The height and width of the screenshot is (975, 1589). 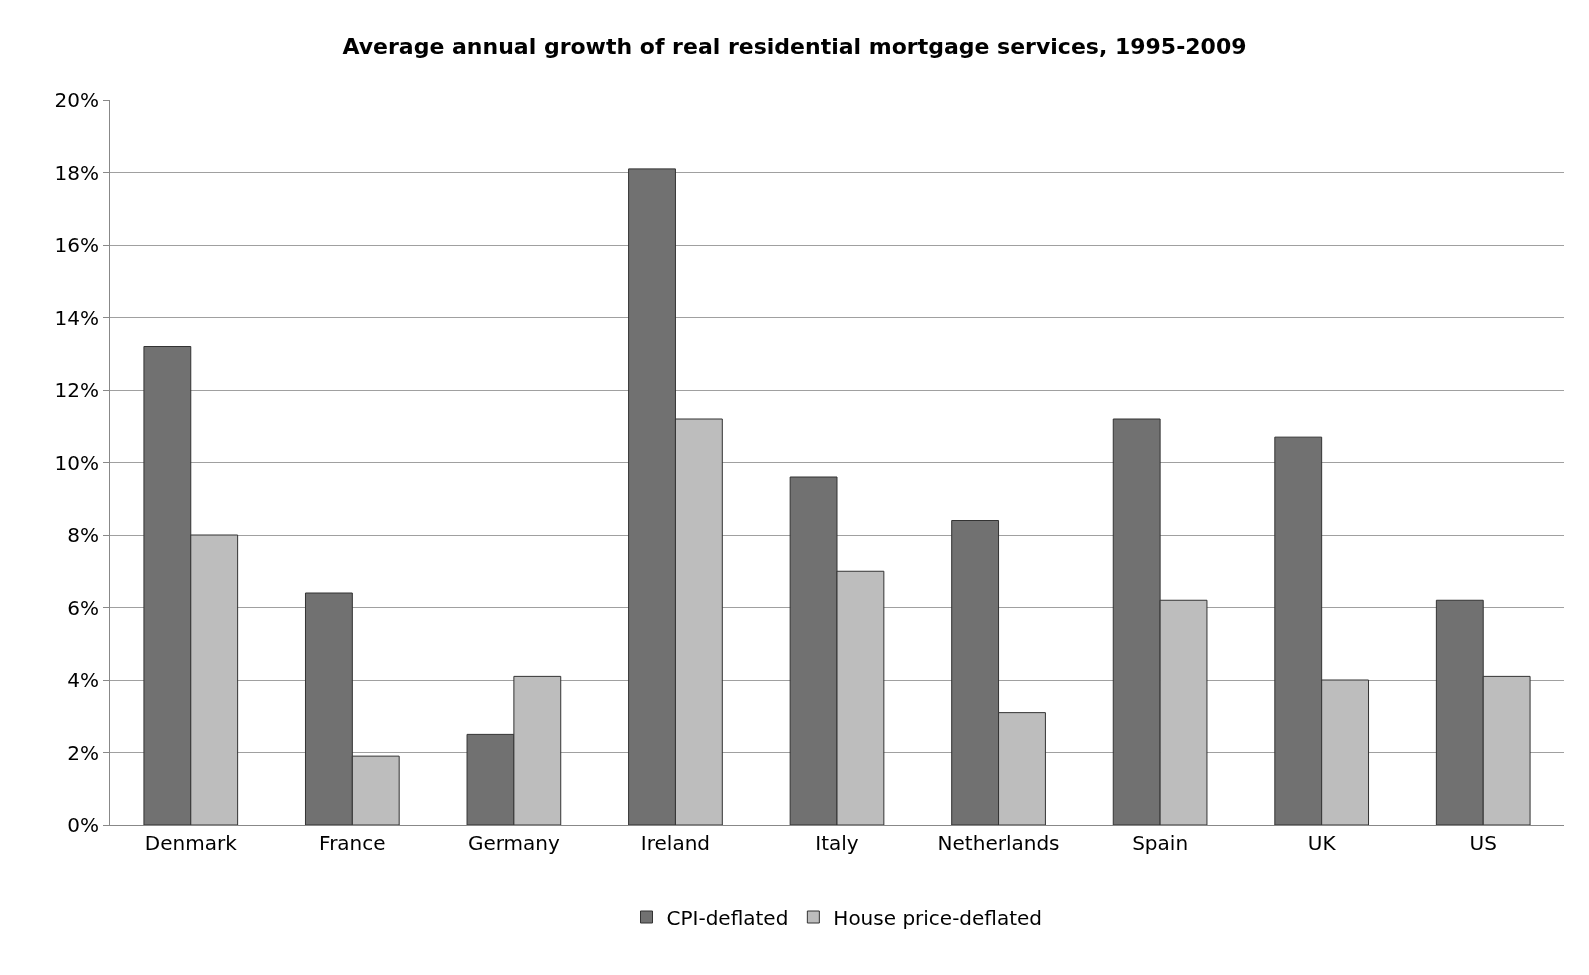 What do you see at coordinates (727, 917) in the screenshot?
I see `legend-label: CPI-deflated` at bounding box center [727, 917].